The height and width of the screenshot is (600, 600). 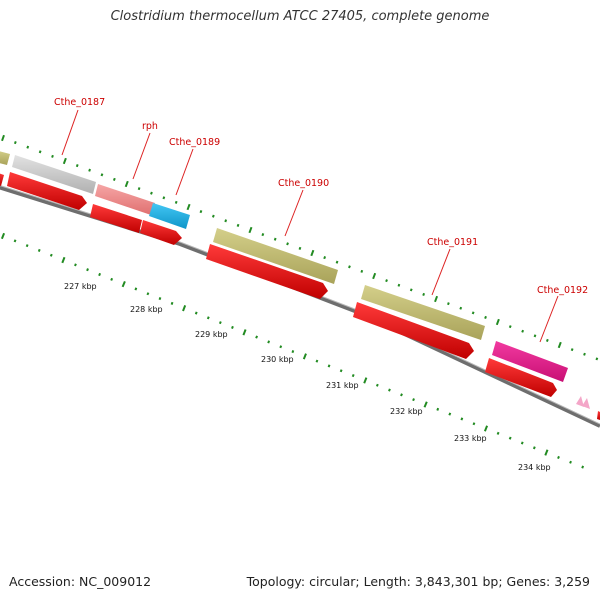 I want to click on feature-rph, so click(x=125, y=199).